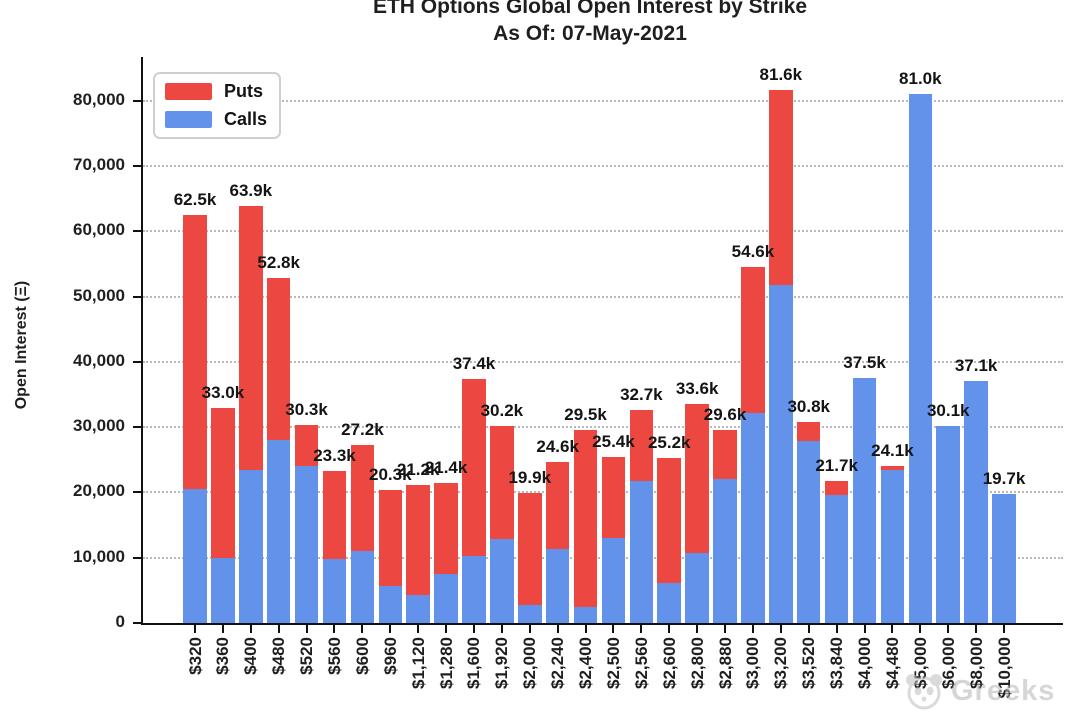  Describe the element at coordinates (586, 663) in the screenshot. I see `x-tick-label: $2,400` at that location.